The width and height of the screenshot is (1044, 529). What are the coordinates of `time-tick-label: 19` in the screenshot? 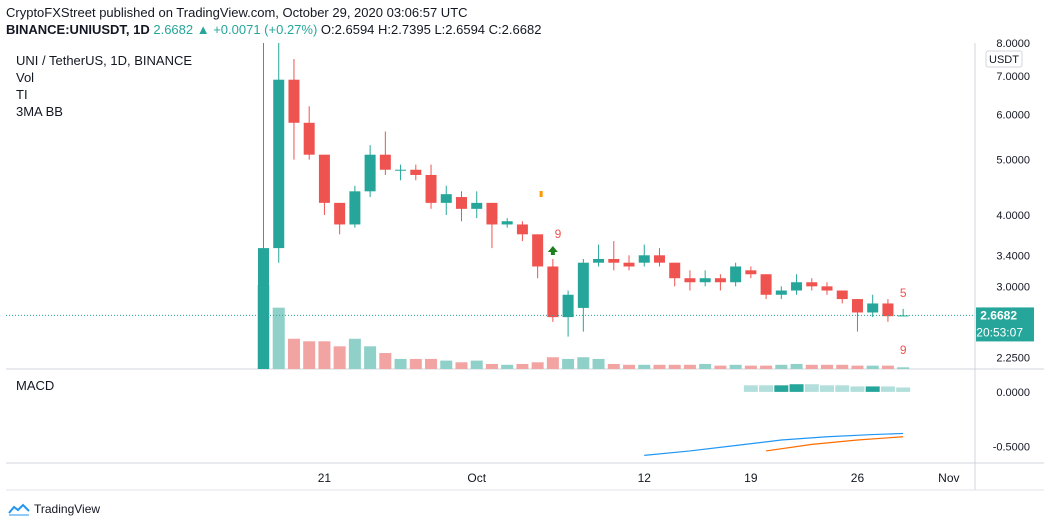 It's located at (751, 478).